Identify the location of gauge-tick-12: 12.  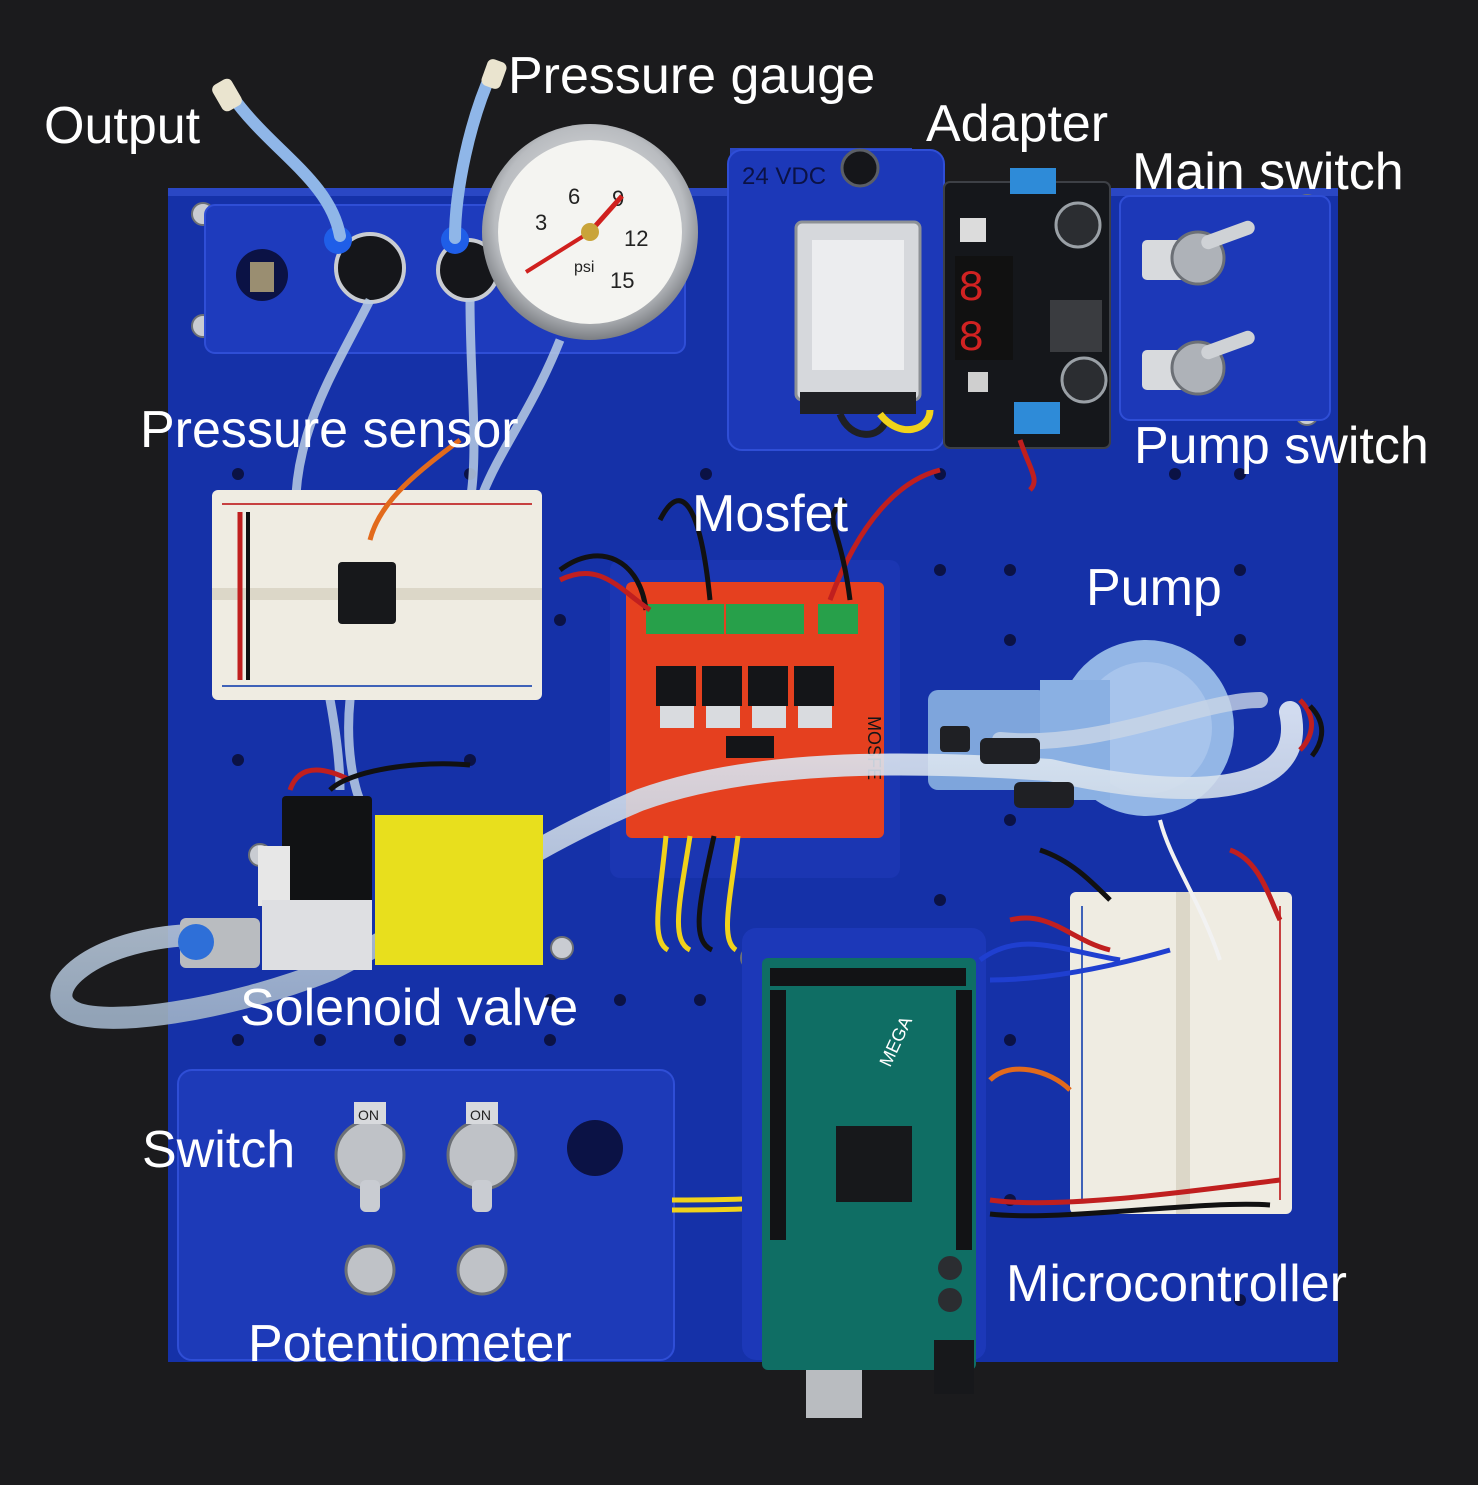
(636, 238).